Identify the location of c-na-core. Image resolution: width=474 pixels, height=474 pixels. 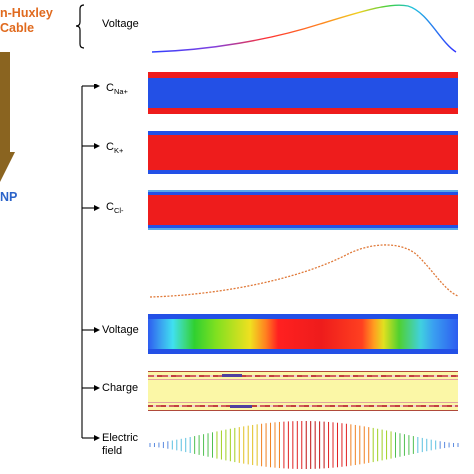
(303, 93).